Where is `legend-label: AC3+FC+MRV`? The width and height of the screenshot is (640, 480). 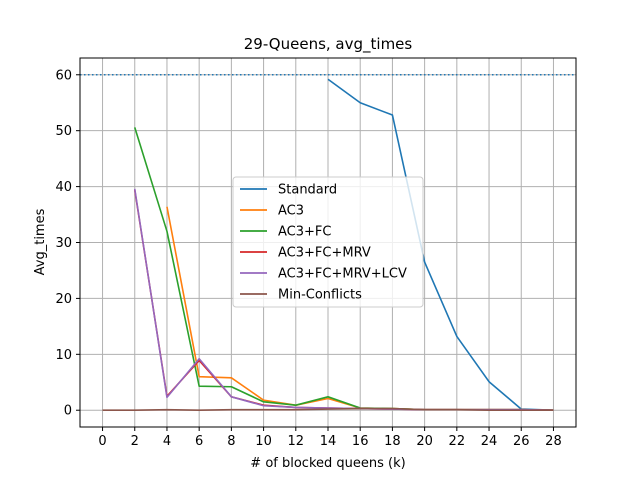
legend-label: AC3+FC+MRV is located at coordinates (324, 253).